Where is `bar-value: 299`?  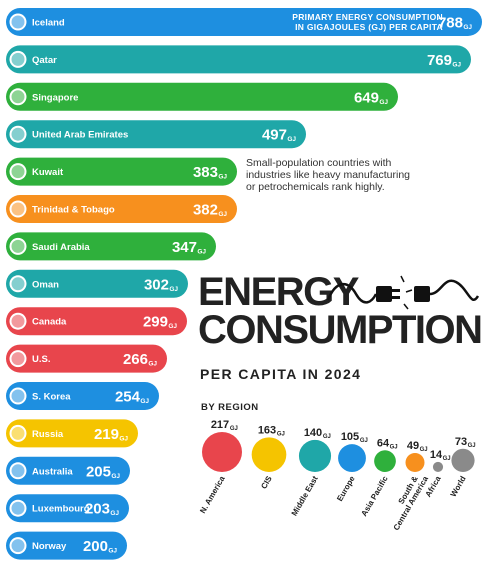 bar-value: 299 is located at coordinates (155, 322).